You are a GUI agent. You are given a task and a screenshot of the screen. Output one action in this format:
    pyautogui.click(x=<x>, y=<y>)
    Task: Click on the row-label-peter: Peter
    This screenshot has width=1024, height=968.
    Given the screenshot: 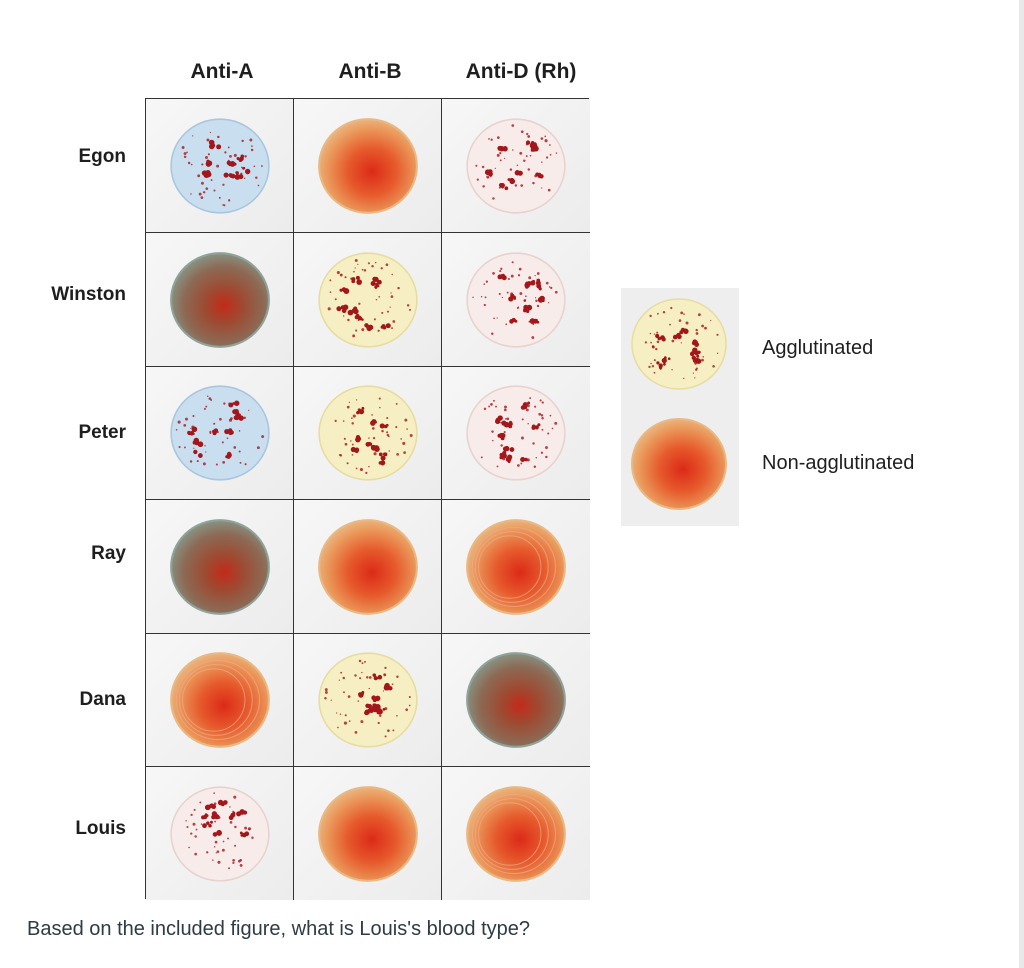 What is the action you would take?
    pyautogui.click(x=102, y=432)
    